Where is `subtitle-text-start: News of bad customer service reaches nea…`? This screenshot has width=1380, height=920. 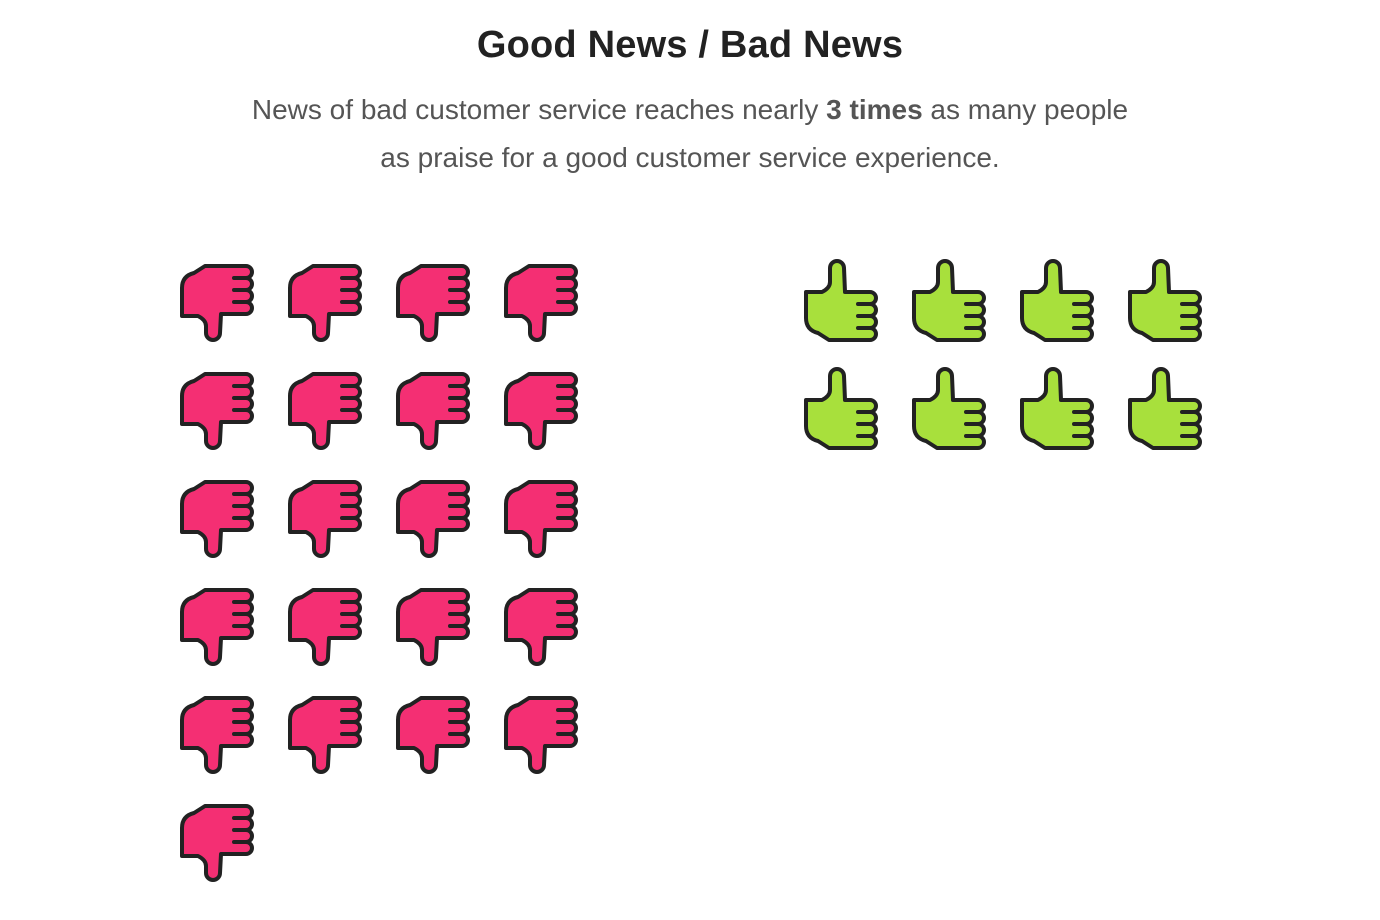
subtitle-text-start: News of bad customer service reaches nea… is located at coordinates (539, 109).